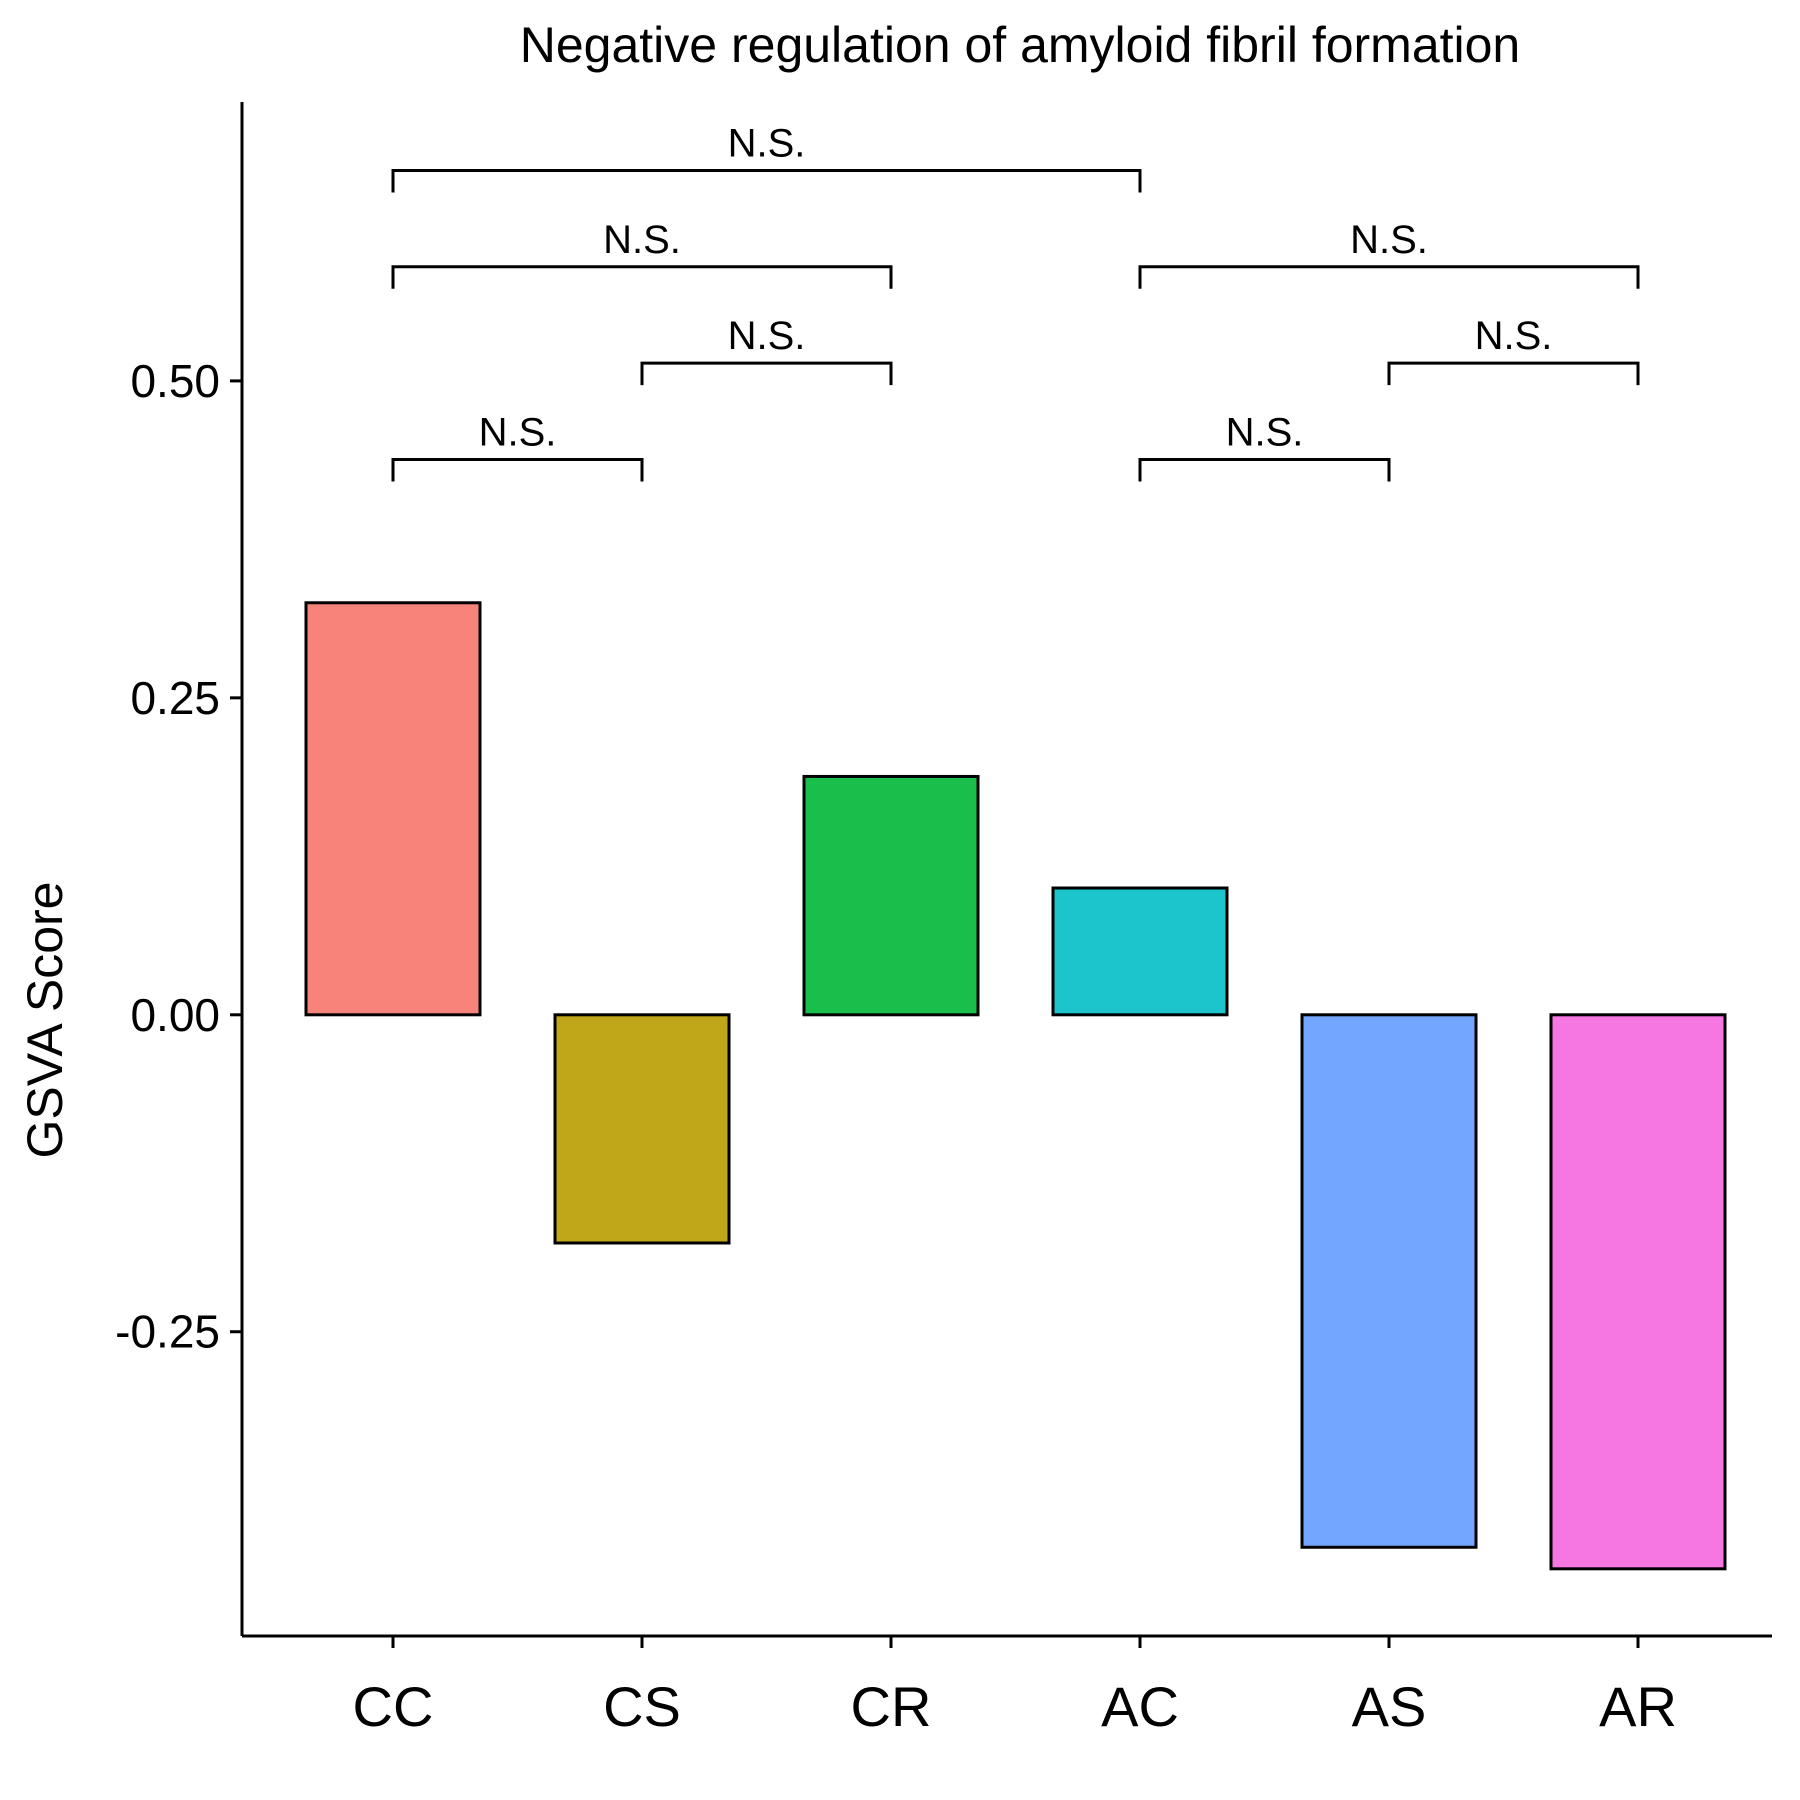  Describe the element at coordinates (891, 895) in the screenshot. I see `bar-cr` at that location.